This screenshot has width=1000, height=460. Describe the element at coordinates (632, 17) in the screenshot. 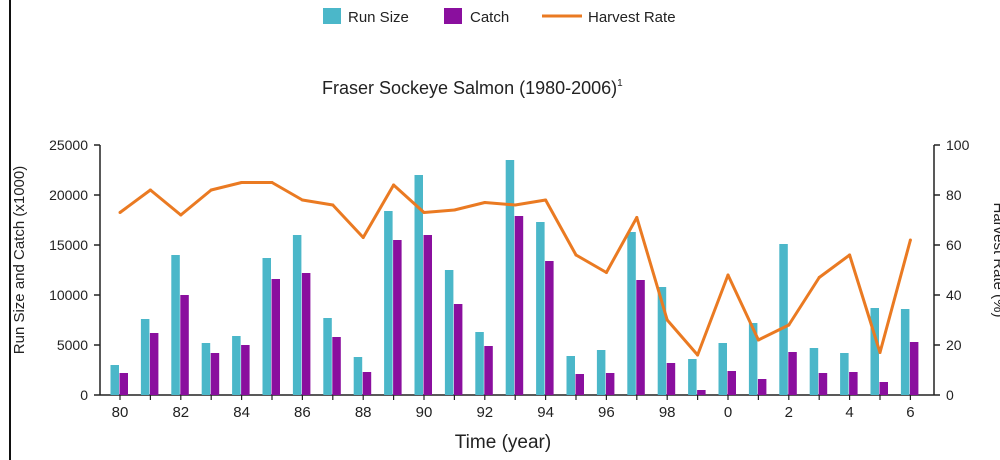

I see `legend-label-harvest-rate: Harvest Rate` at that location.